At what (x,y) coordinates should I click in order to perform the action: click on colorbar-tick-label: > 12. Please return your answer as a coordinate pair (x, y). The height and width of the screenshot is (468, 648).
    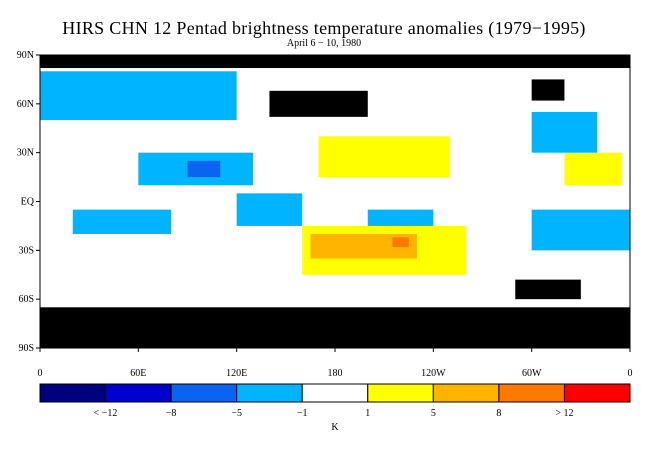
    Looking at the image, I should click on (564, 413).